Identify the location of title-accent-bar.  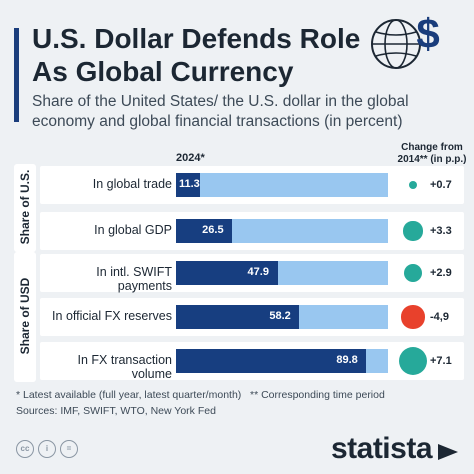
(16, 75).